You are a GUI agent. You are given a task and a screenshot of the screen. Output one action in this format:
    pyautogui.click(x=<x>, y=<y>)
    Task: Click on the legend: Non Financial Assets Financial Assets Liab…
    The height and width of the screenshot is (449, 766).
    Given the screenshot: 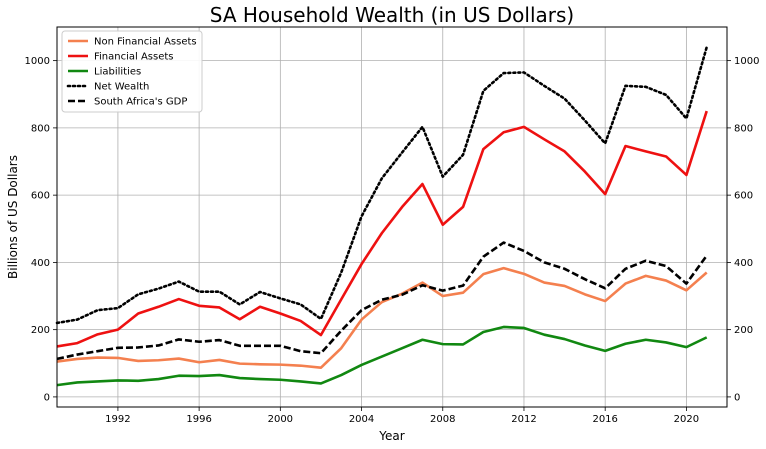 What is the action you would take?
    pyautogui.click(x=132, y=71)
    